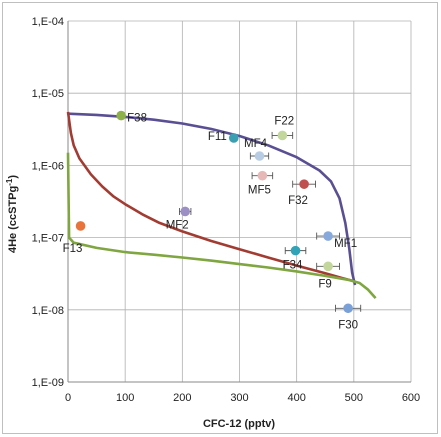 The image size is (441, 437). I want to click on y-axis-title: 4He (ccSTPg-1), so click(12, 214).